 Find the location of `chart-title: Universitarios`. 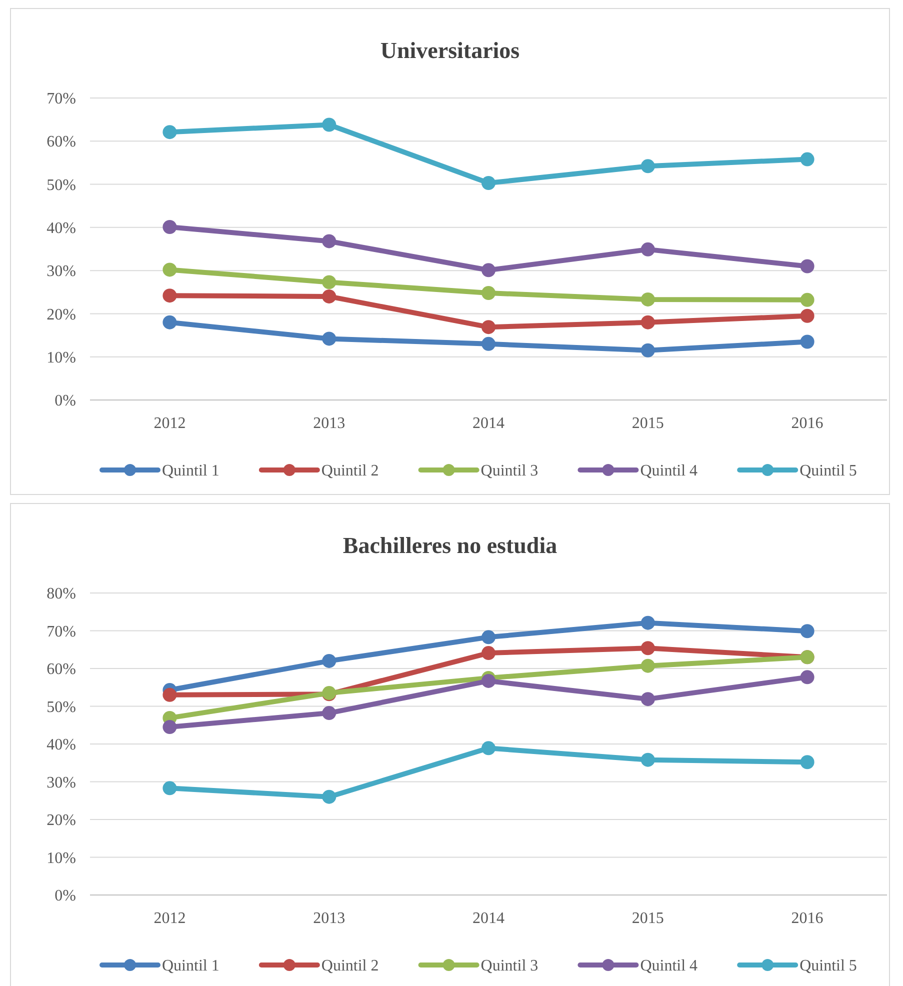

chart-title: Universitarios is located at coordinates (450, 50).